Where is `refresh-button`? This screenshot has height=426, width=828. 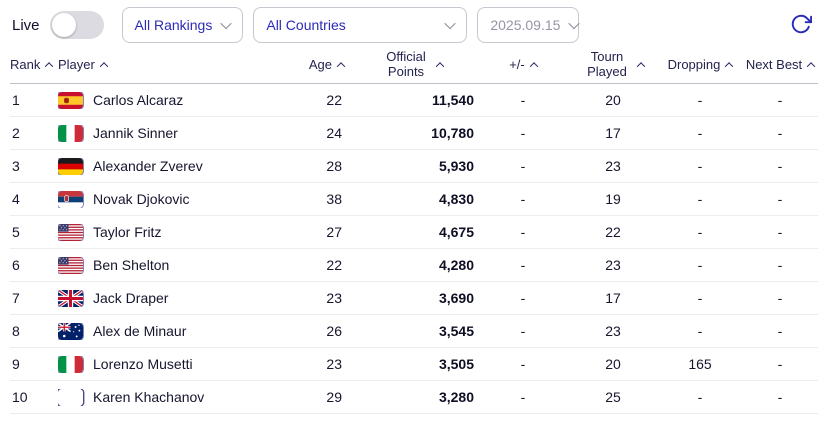 refresh-button is located at coordinates (801, 25).